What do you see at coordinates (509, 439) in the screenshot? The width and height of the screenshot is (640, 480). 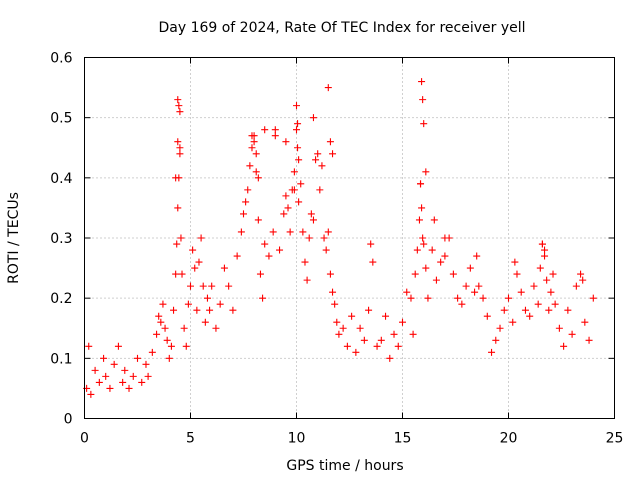 I see `x-tick-label: 20` at bounding box center [509, 439].